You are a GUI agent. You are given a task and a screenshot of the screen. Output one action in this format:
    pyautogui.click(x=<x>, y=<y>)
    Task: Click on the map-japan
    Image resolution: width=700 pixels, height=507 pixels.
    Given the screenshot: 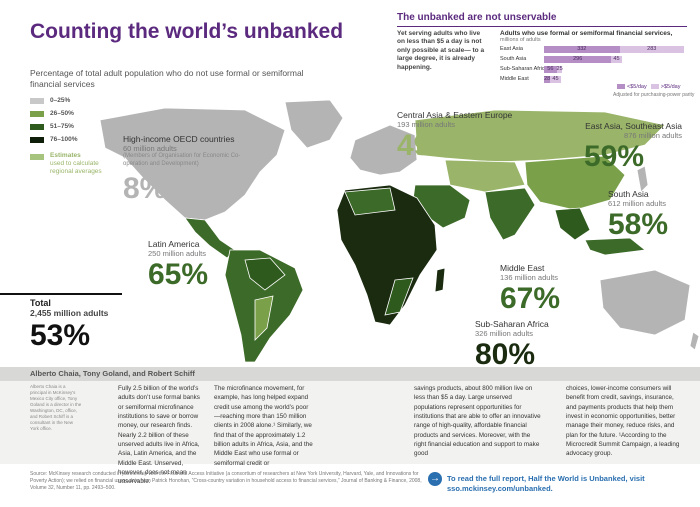 What is the action you would take?
    pyautogui.click(x=642, y=179)
    